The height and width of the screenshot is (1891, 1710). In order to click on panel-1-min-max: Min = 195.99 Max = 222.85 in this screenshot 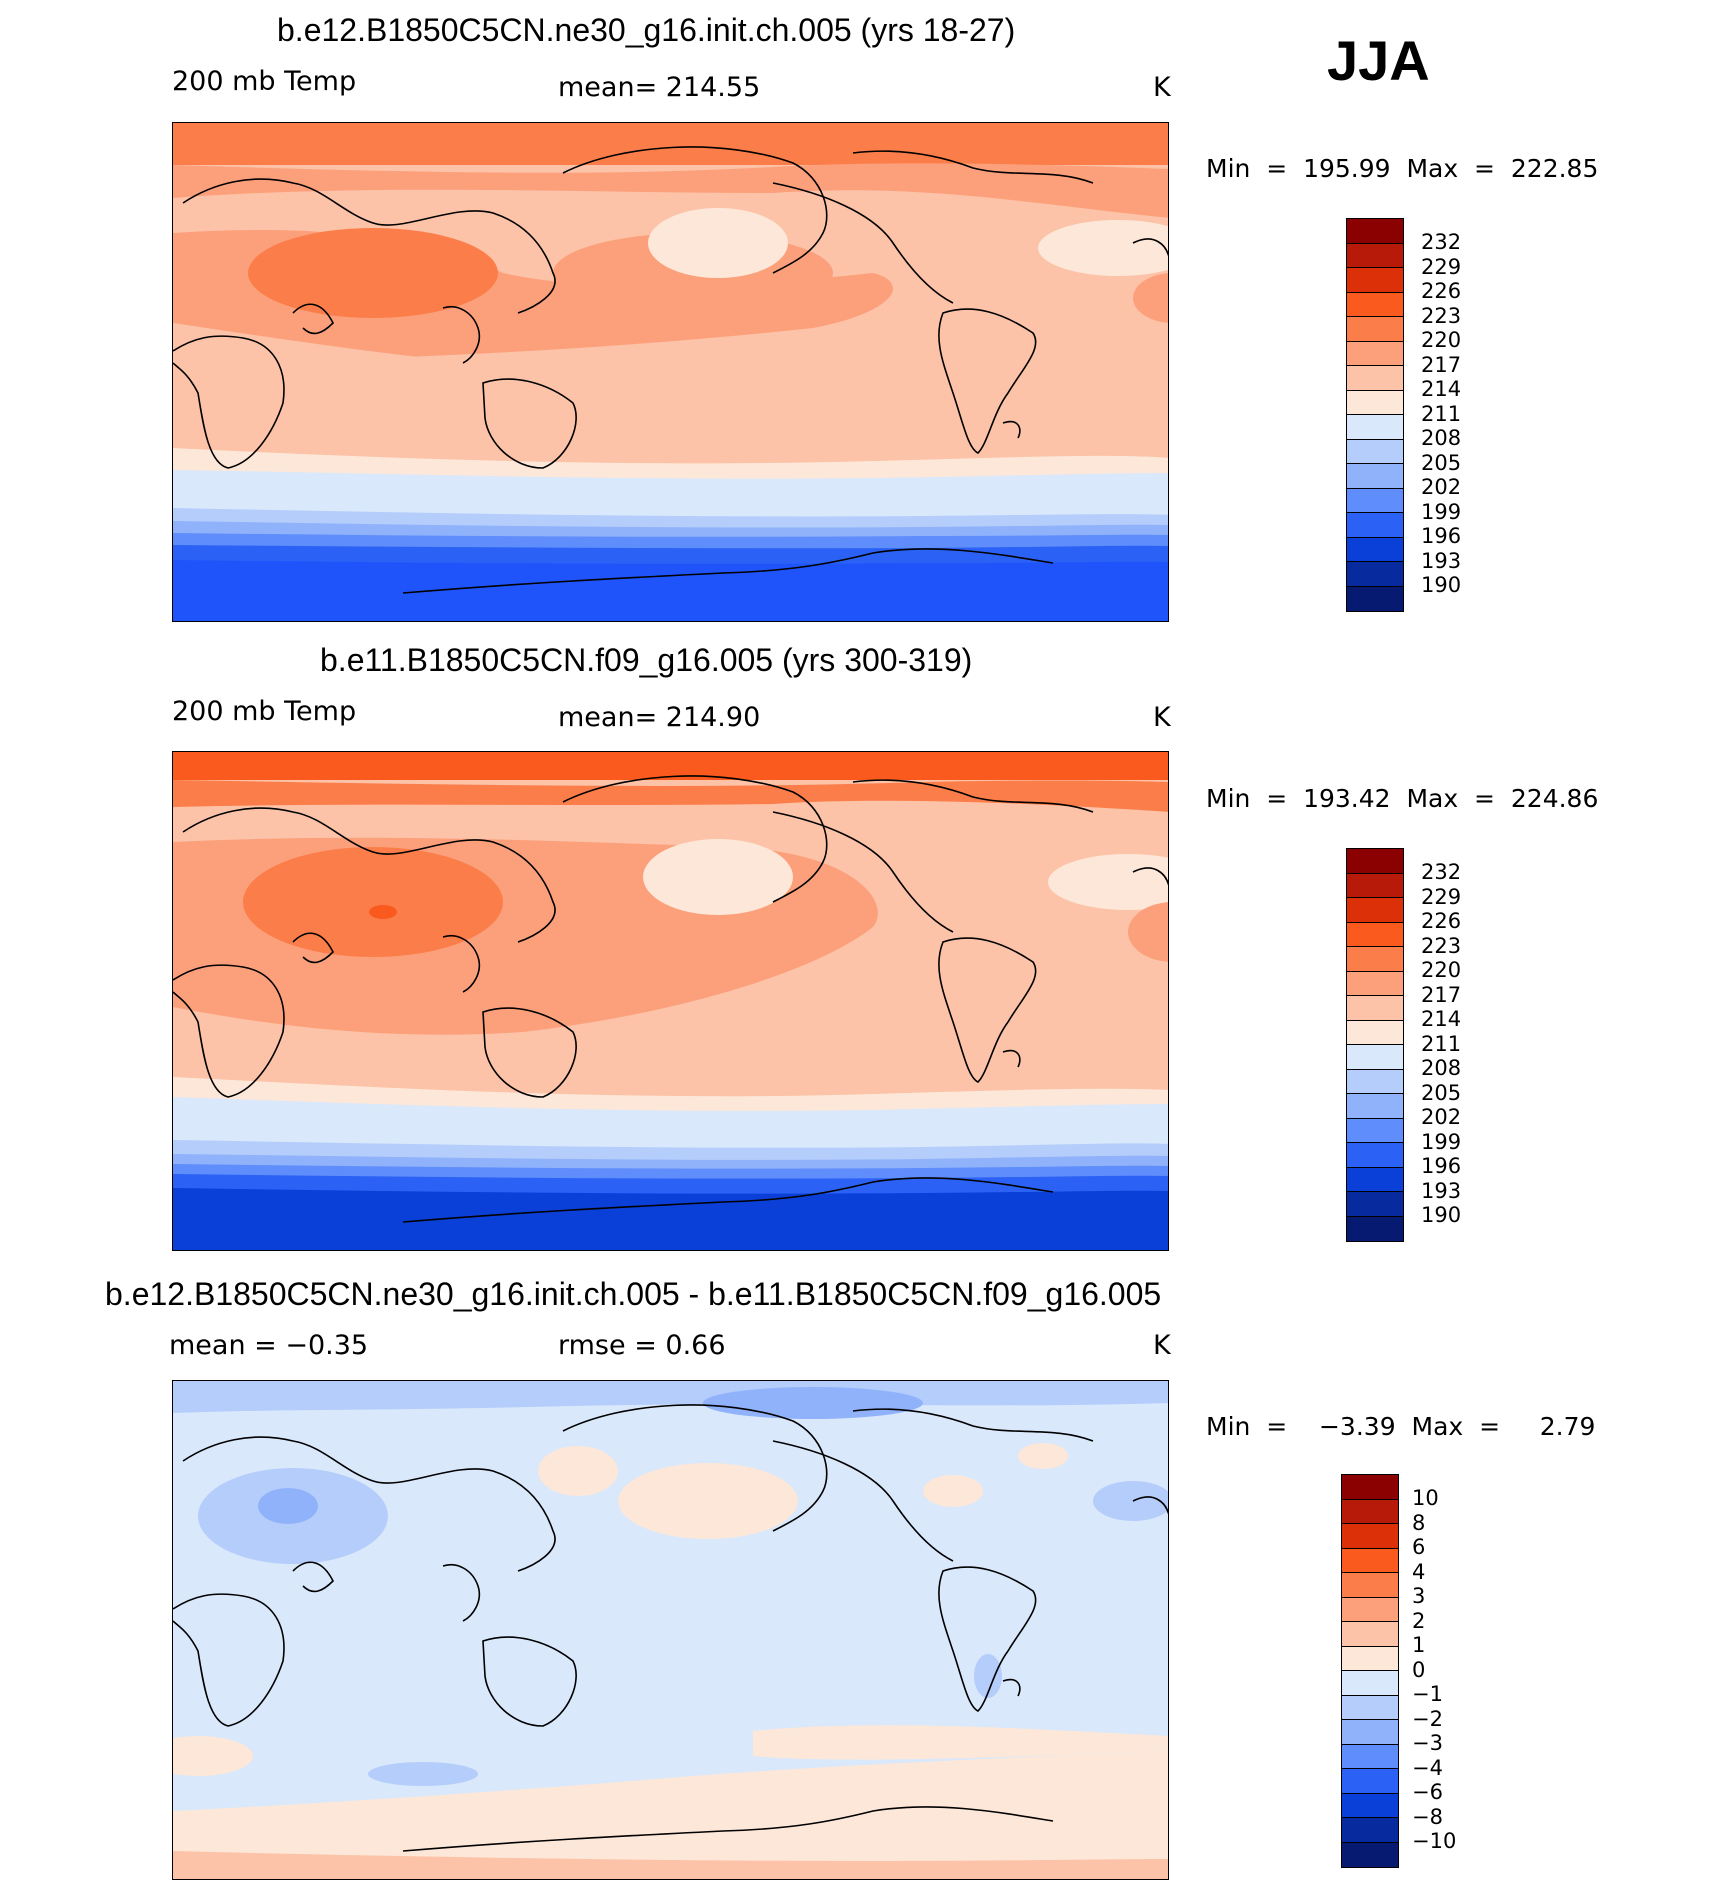, I will do `click(1402, 168)`.